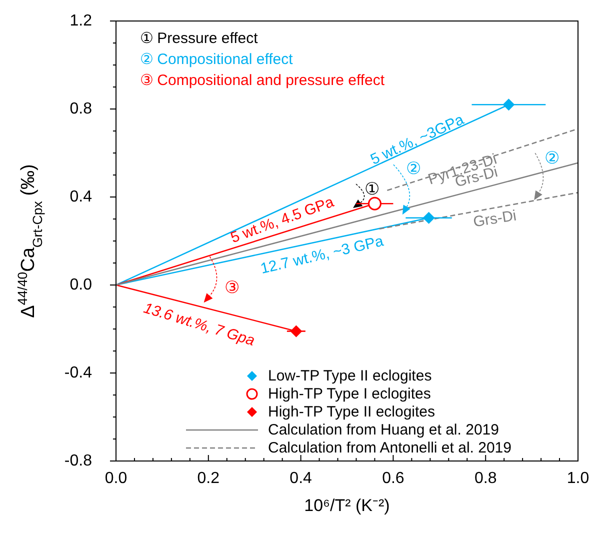 This screenshot has height=533, width=599. What do you see at coordinates (495, 219) in the screenshot?
I see `annotation: Grs-Di` at bounding box center [495, 219].